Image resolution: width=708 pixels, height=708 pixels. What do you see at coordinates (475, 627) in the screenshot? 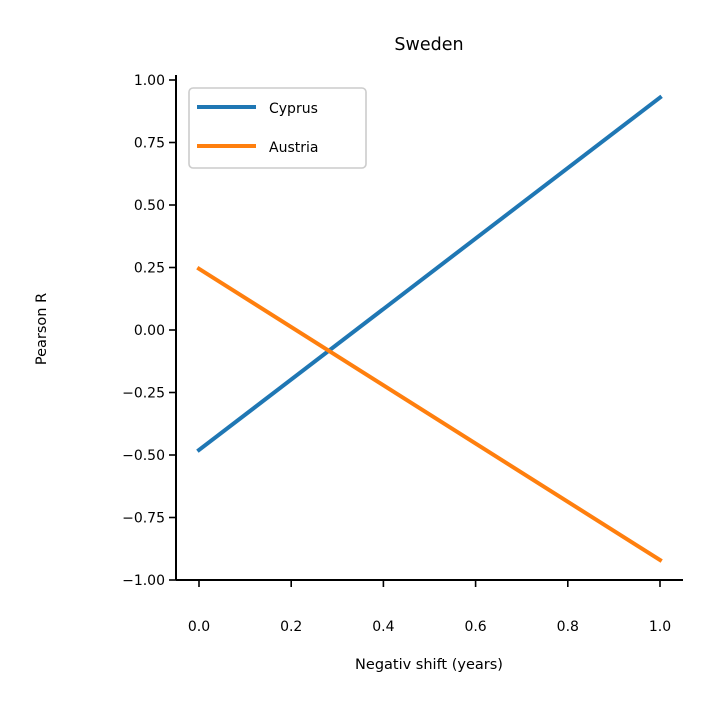
I see `x-tick-label: 0.6` at bounding box center [475, 627].